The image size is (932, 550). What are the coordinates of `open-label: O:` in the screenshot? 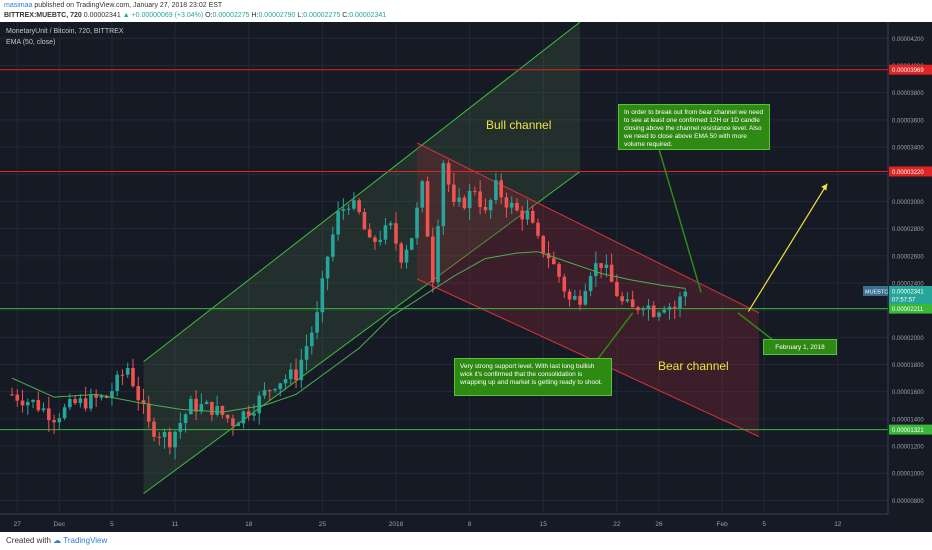 It's located at (209, 15).